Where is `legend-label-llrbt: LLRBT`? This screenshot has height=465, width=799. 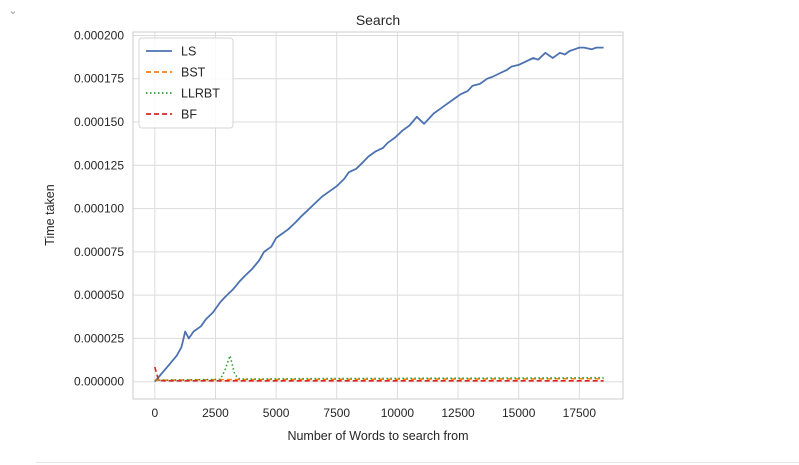 legend-label-llrbt: LLRBT is located at coordinates (200, 94).